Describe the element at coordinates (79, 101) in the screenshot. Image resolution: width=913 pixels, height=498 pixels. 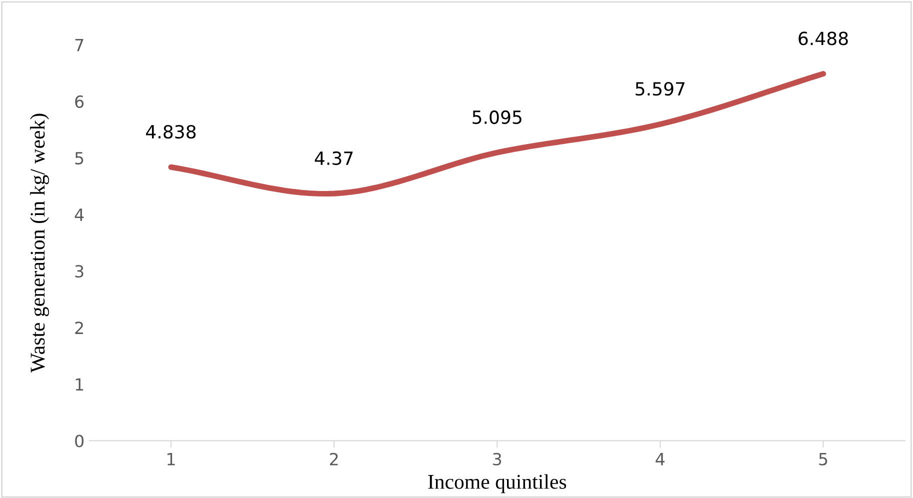
I see `y-tick-label: 6` at that location.